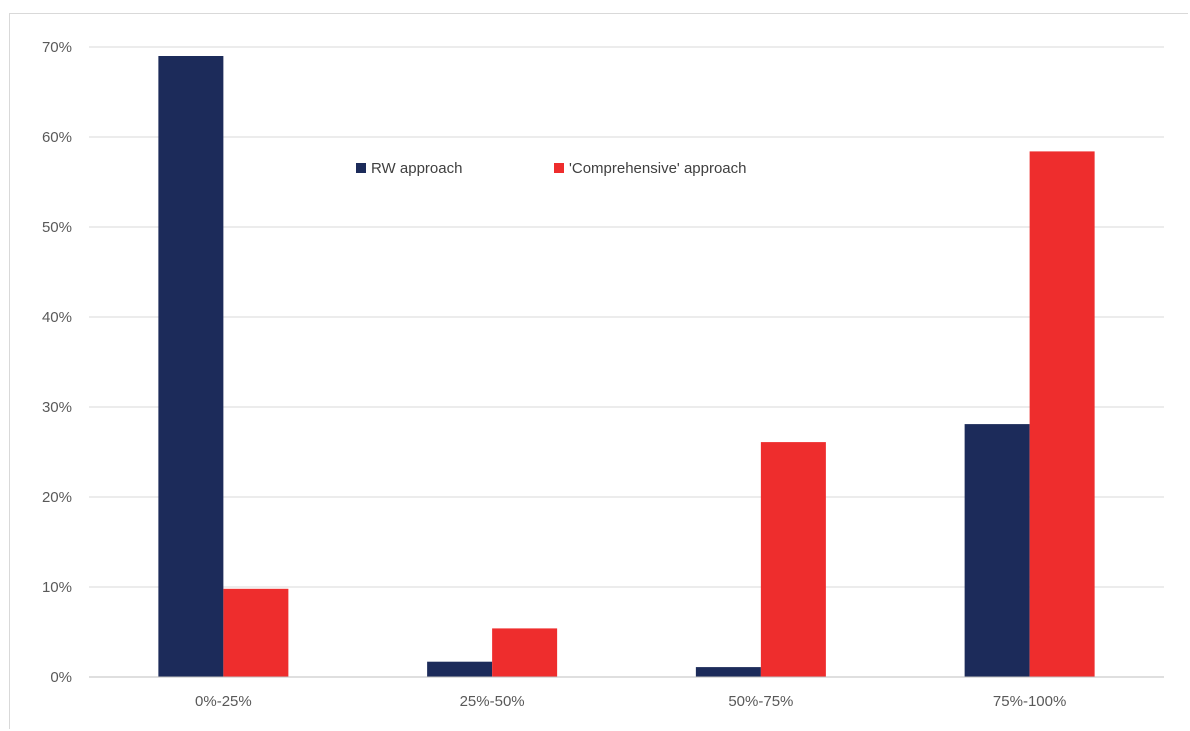 The image size is (1190, 731). I want to click on y-tick-label: 60%, so click(57, 137).